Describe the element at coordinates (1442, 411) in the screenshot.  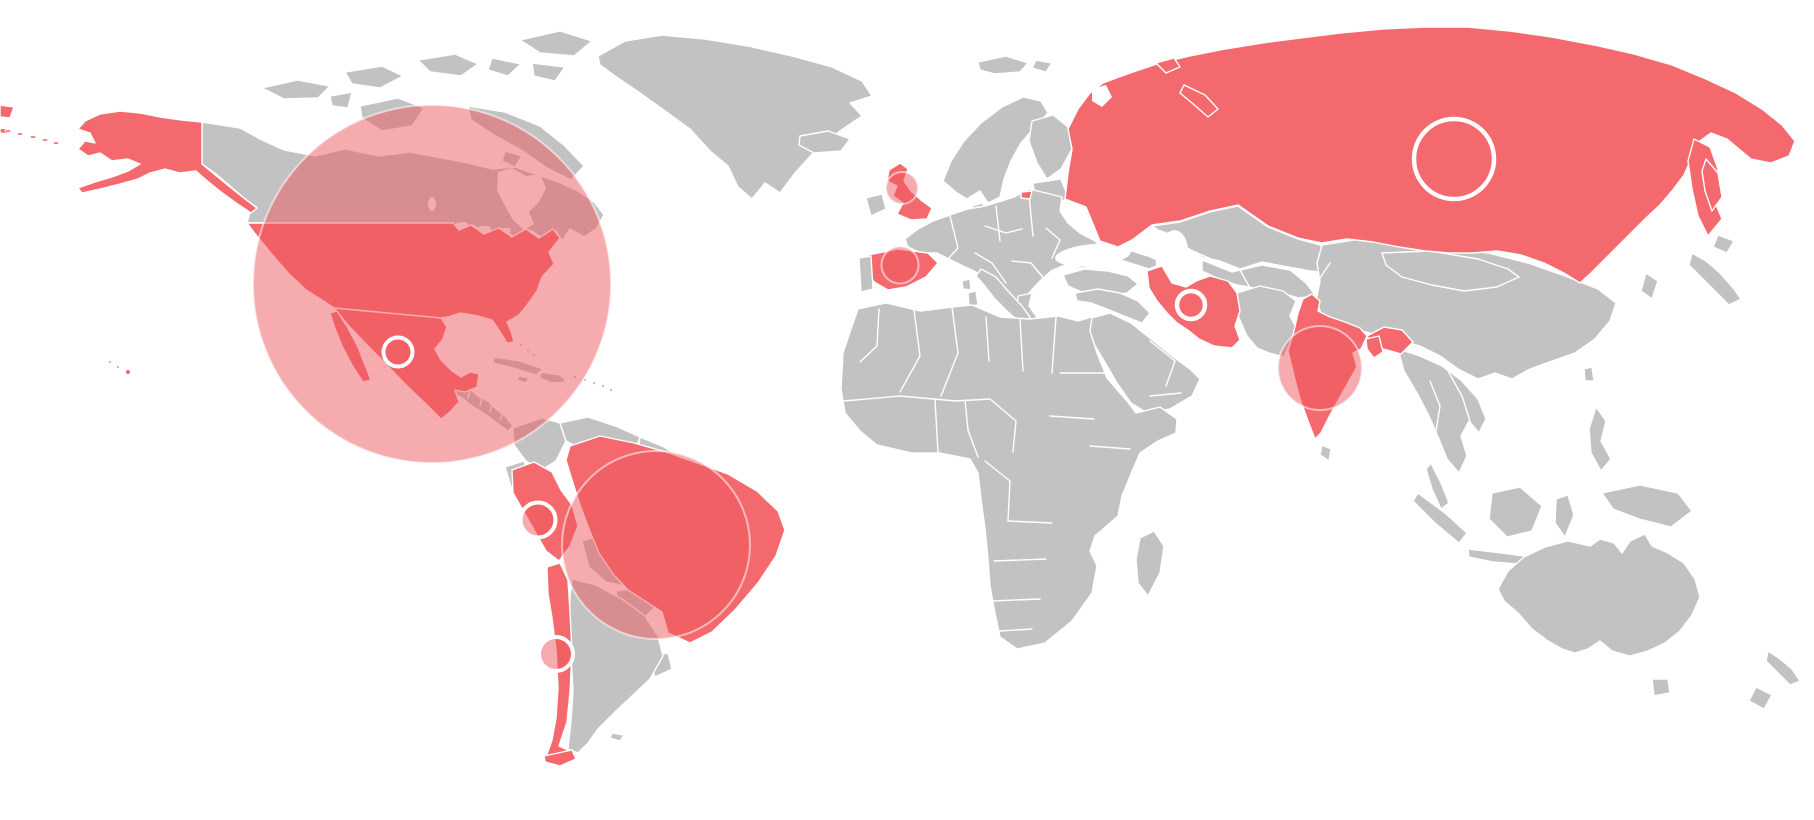
I see `region-southeast-asia` at that location.